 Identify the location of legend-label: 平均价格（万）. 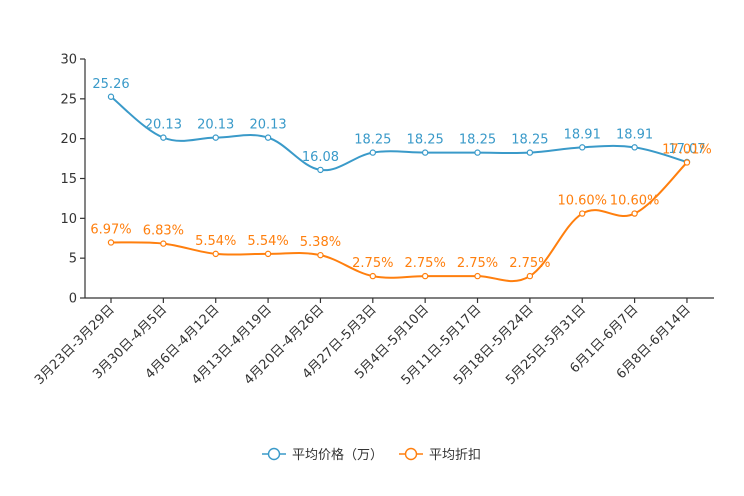
(337, 455).